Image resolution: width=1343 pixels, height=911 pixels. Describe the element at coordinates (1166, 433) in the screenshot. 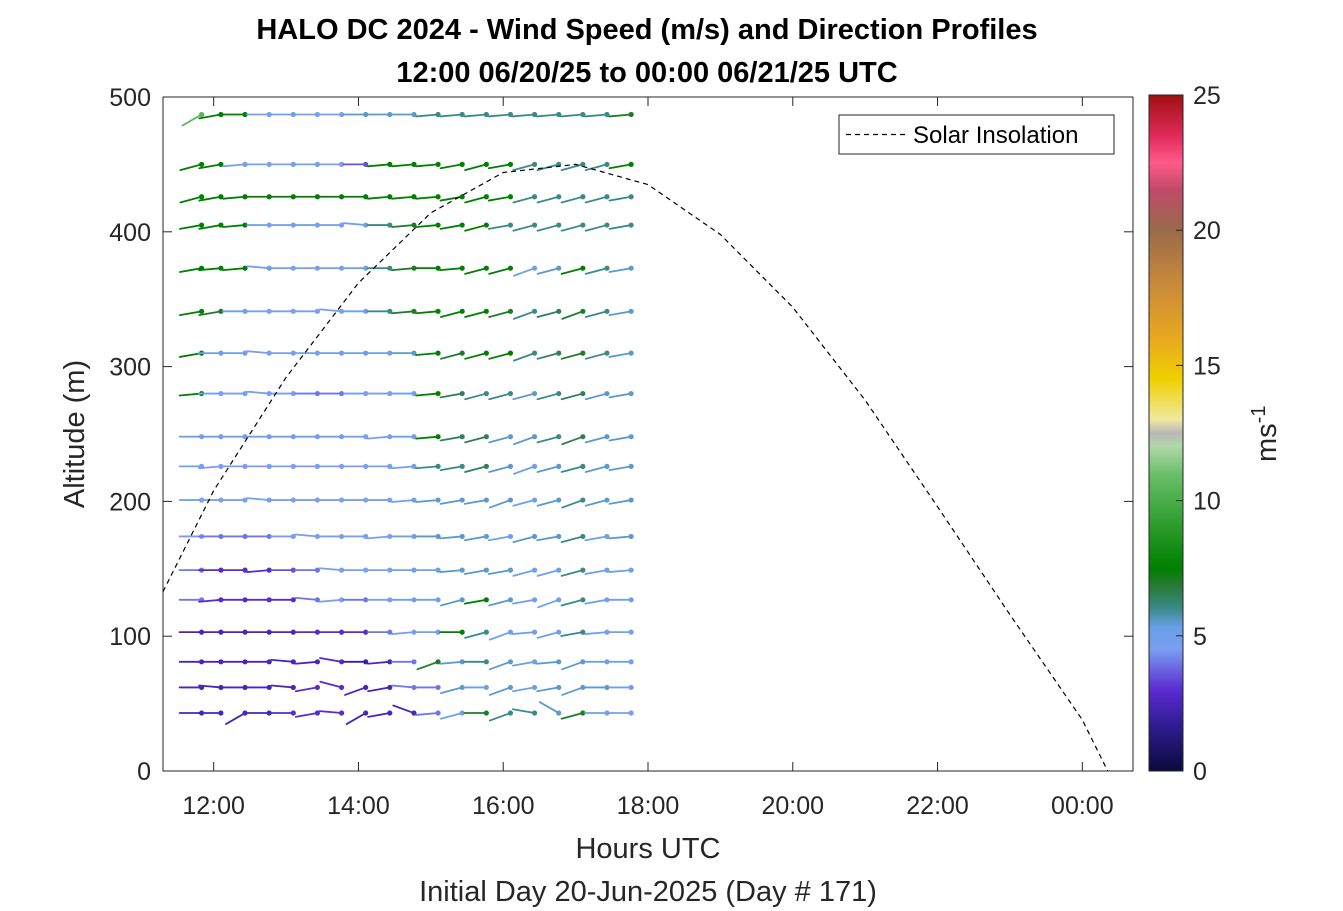

I see `colorbar-scale` at that location.